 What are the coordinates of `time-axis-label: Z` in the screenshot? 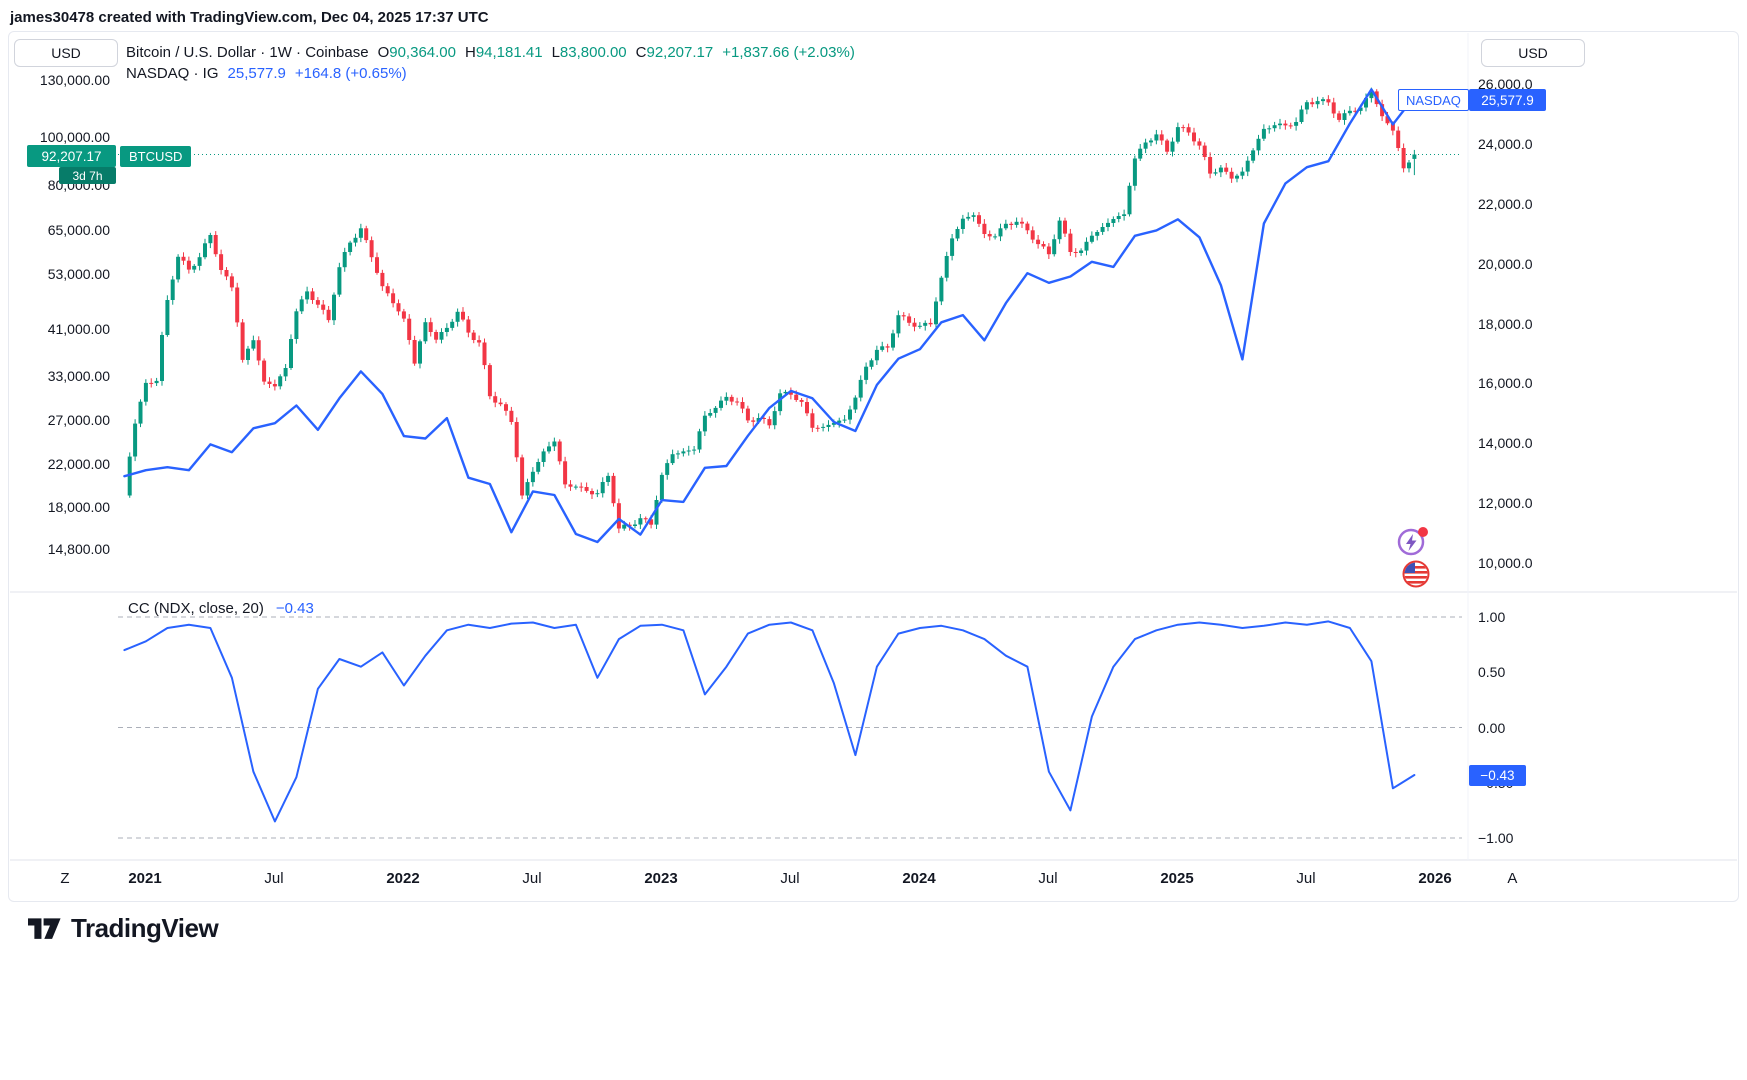 It's located at (65, 878).